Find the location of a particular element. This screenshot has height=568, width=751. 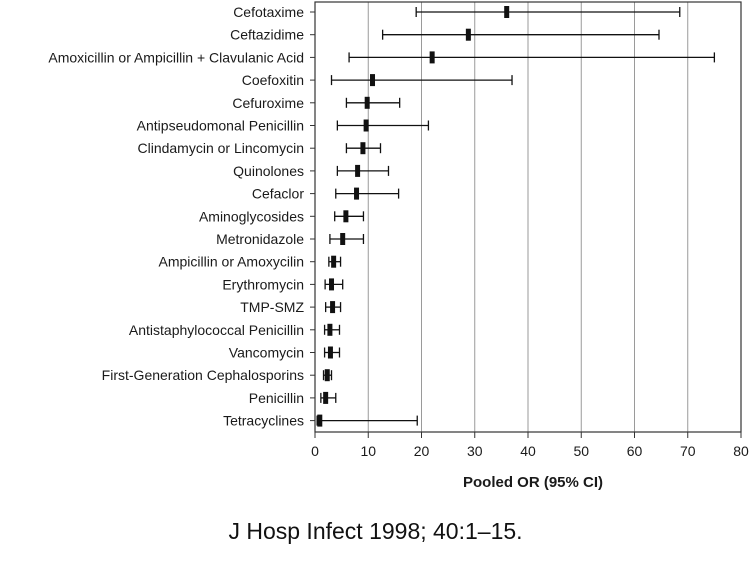

x-tick-labels: 0 10 20 30 40 50 60 70 80 is located at coordinates (530, 445).